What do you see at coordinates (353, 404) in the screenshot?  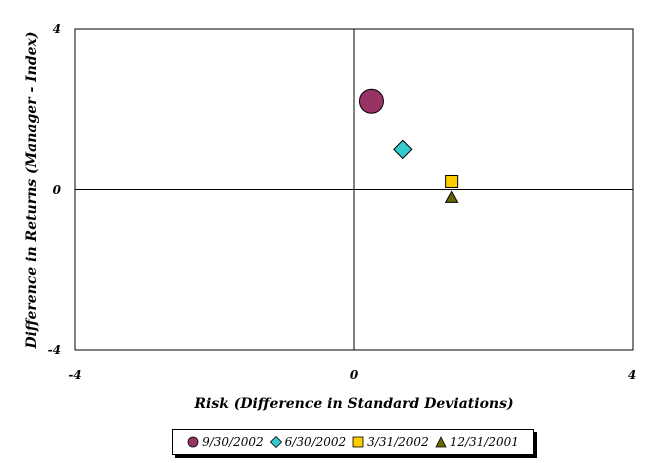 I see `x-axis-title: Risk (Difference in Standard Deviations)` at bounding box center [353, 404].